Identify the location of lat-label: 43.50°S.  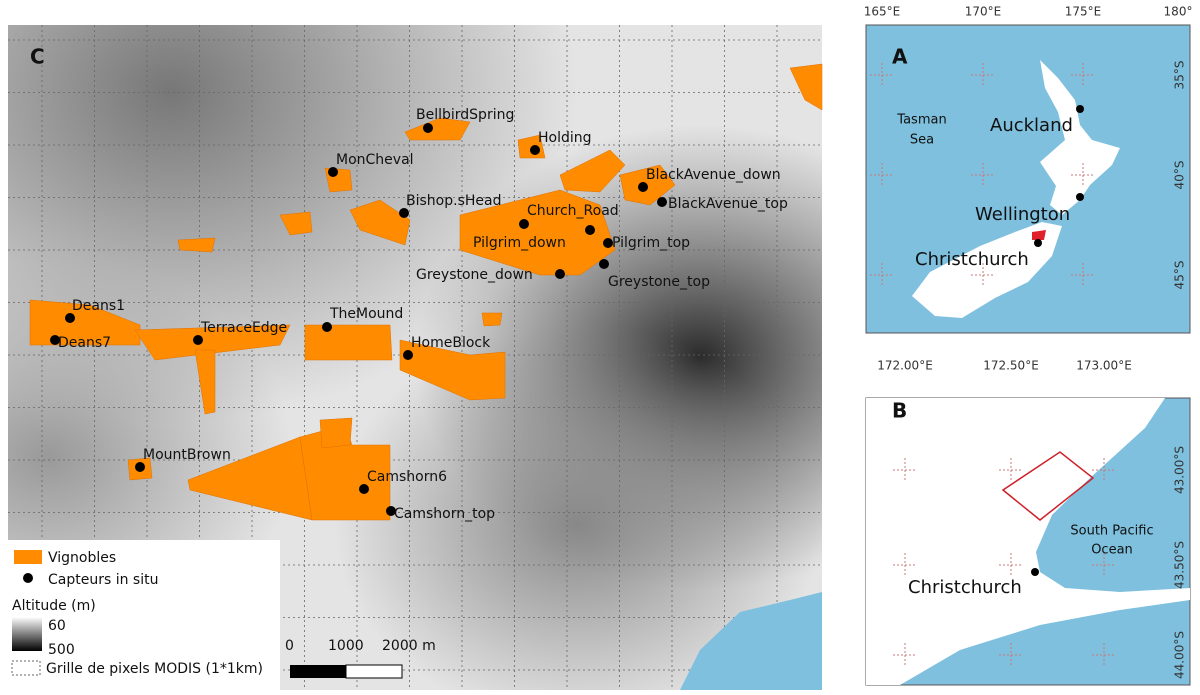
(1180, 565).